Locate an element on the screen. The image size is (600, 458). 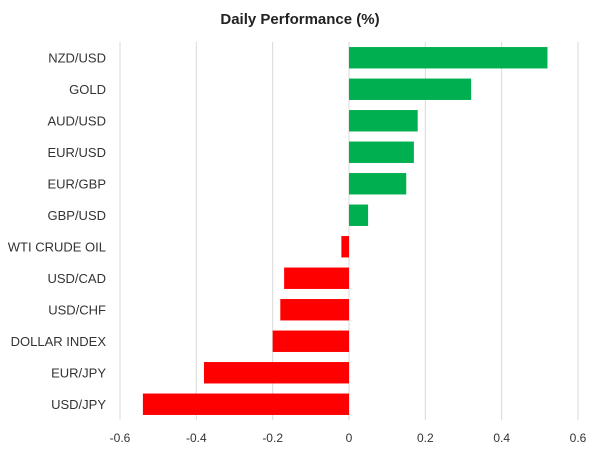
bar-usd-jpy is located at coordinates (245, 404).